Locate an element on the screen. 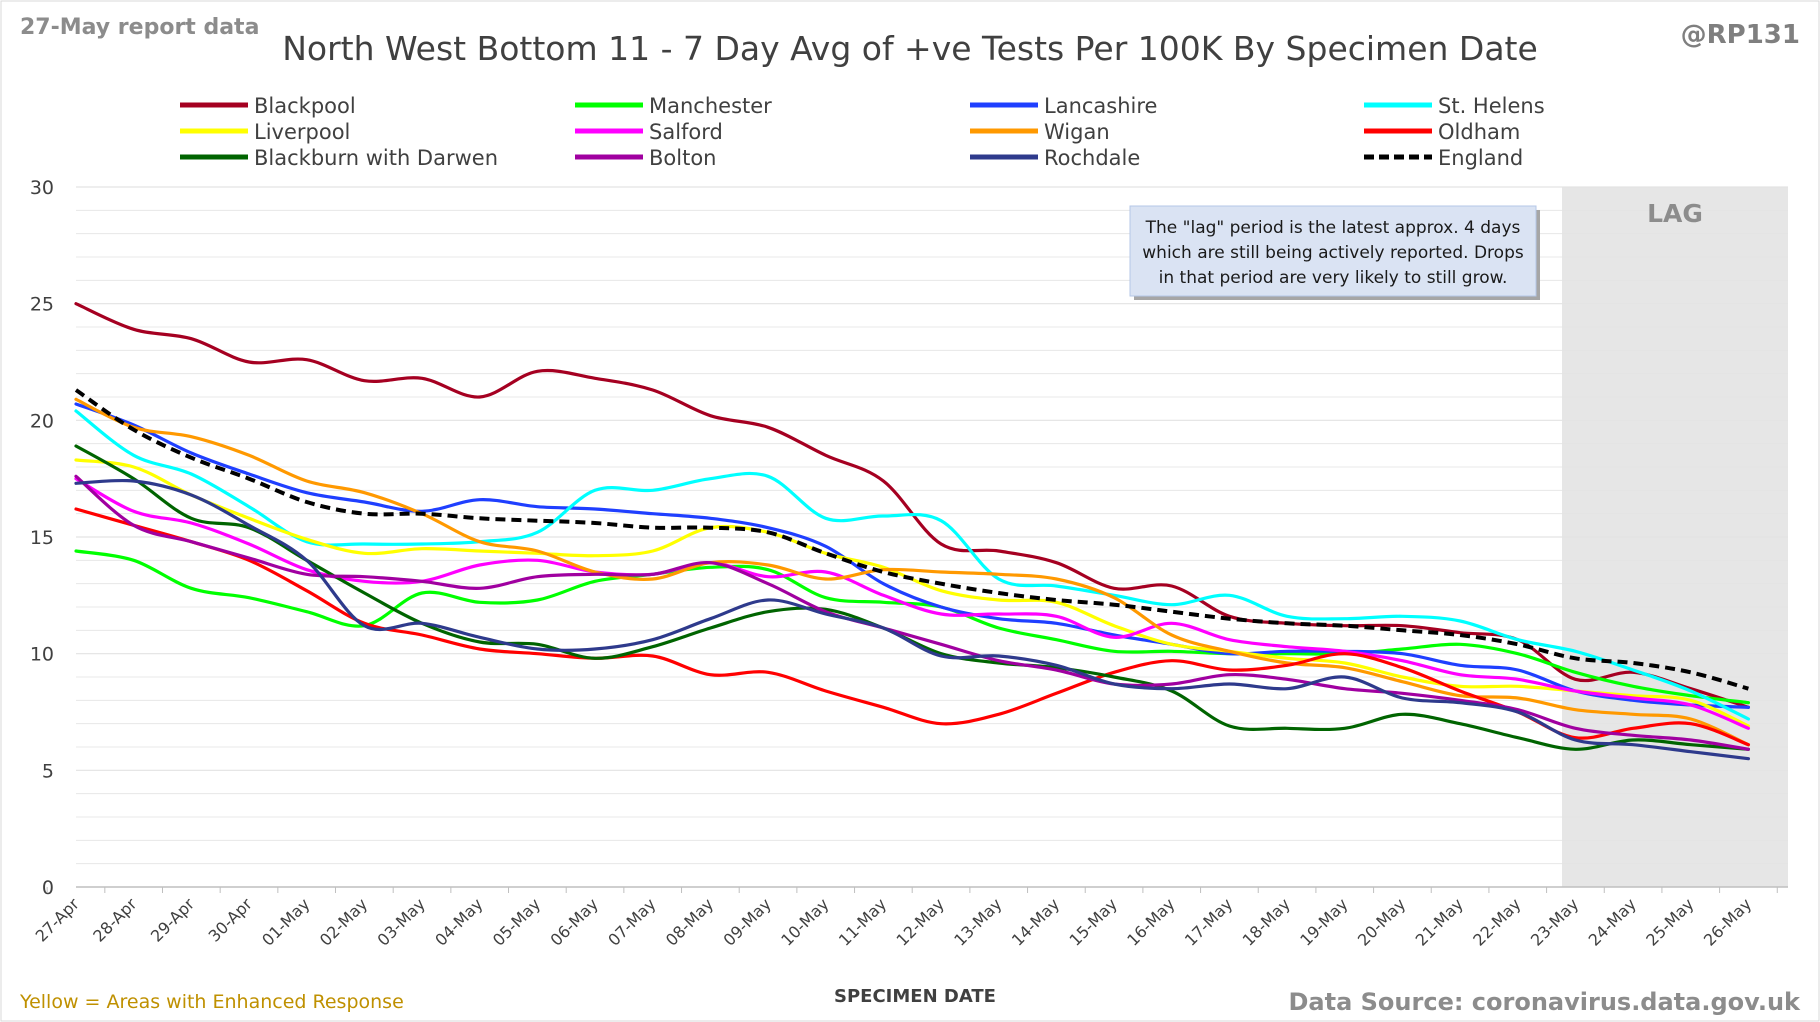  legend-item-england: England is located at coordinates (1443, 158).